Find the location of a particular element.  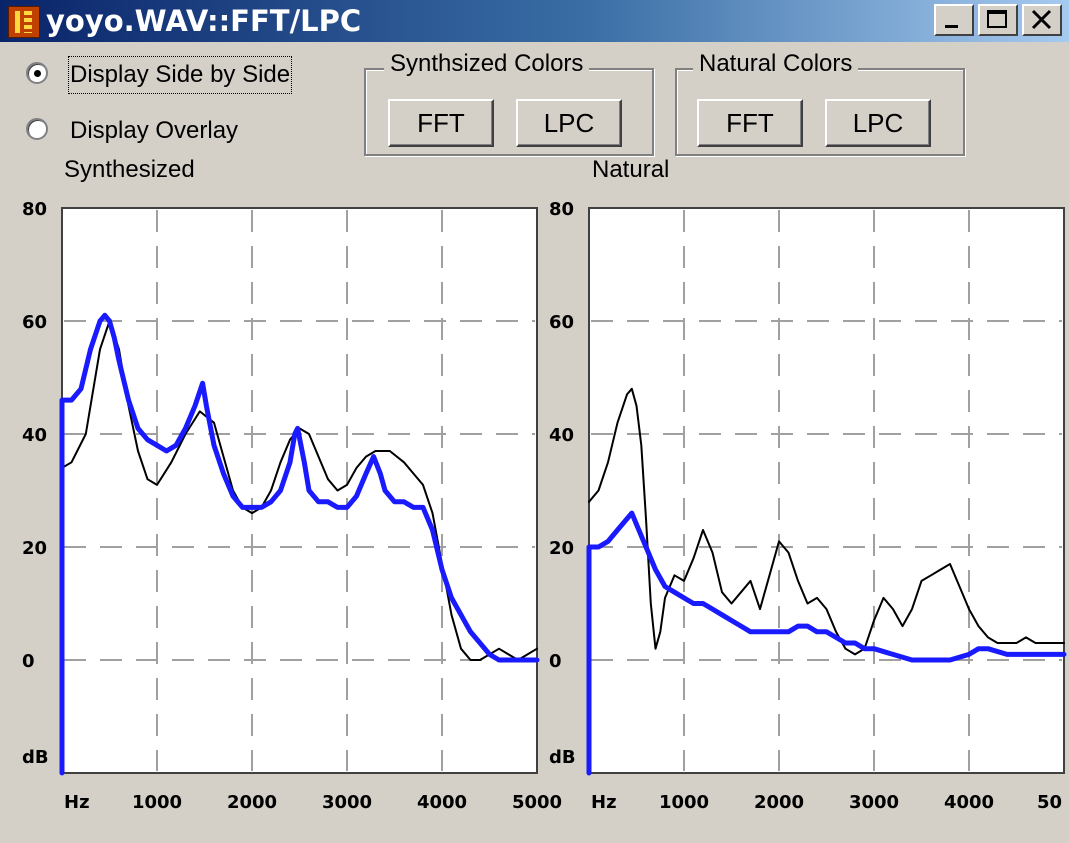

synthesized-x-axis-label: Hz is located at coordinates (77, 802).